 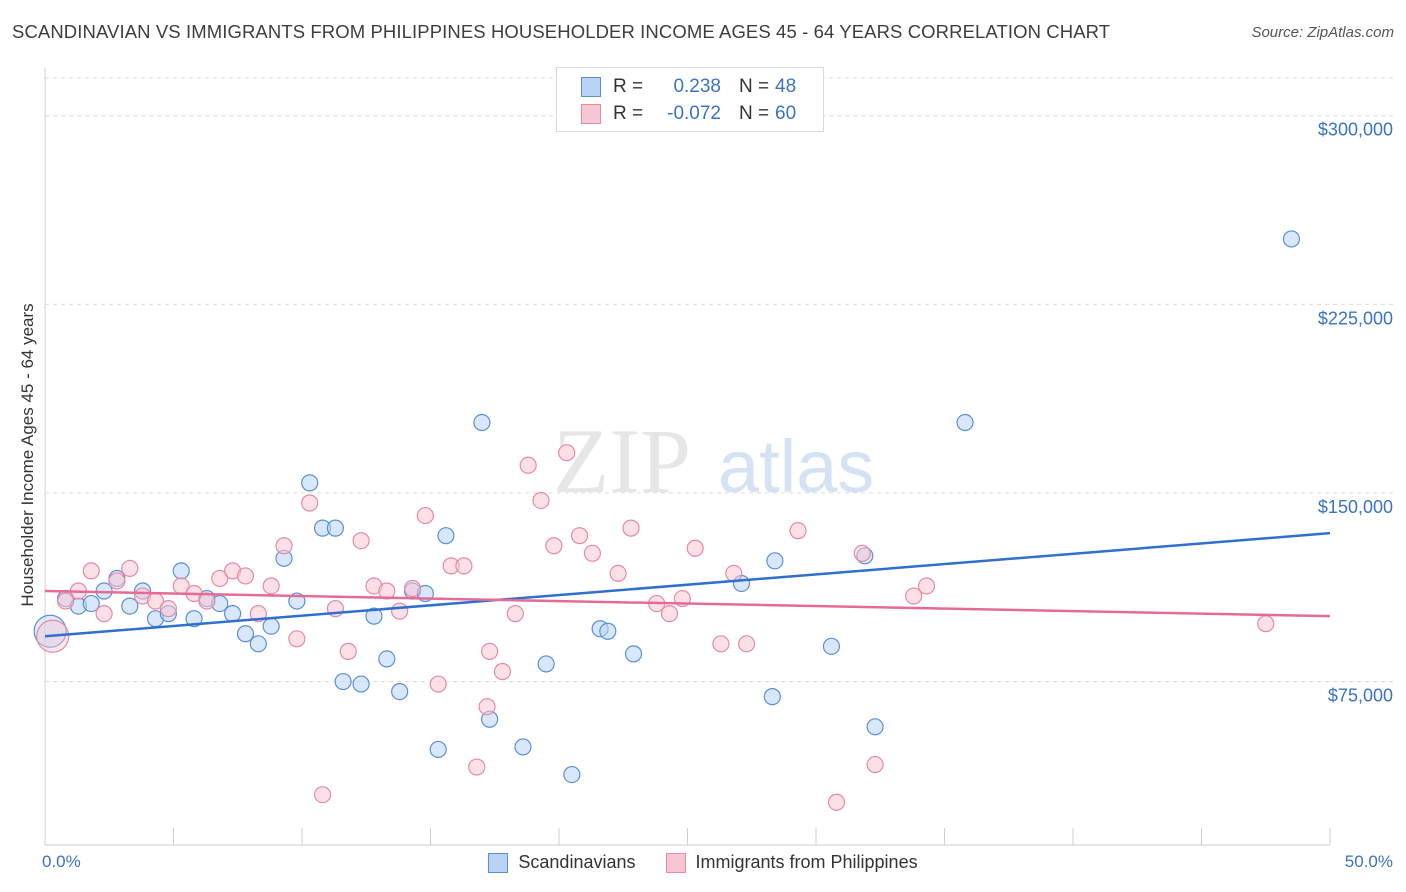 I want to click on r-value: 0.238, so click(x=697, y=86).